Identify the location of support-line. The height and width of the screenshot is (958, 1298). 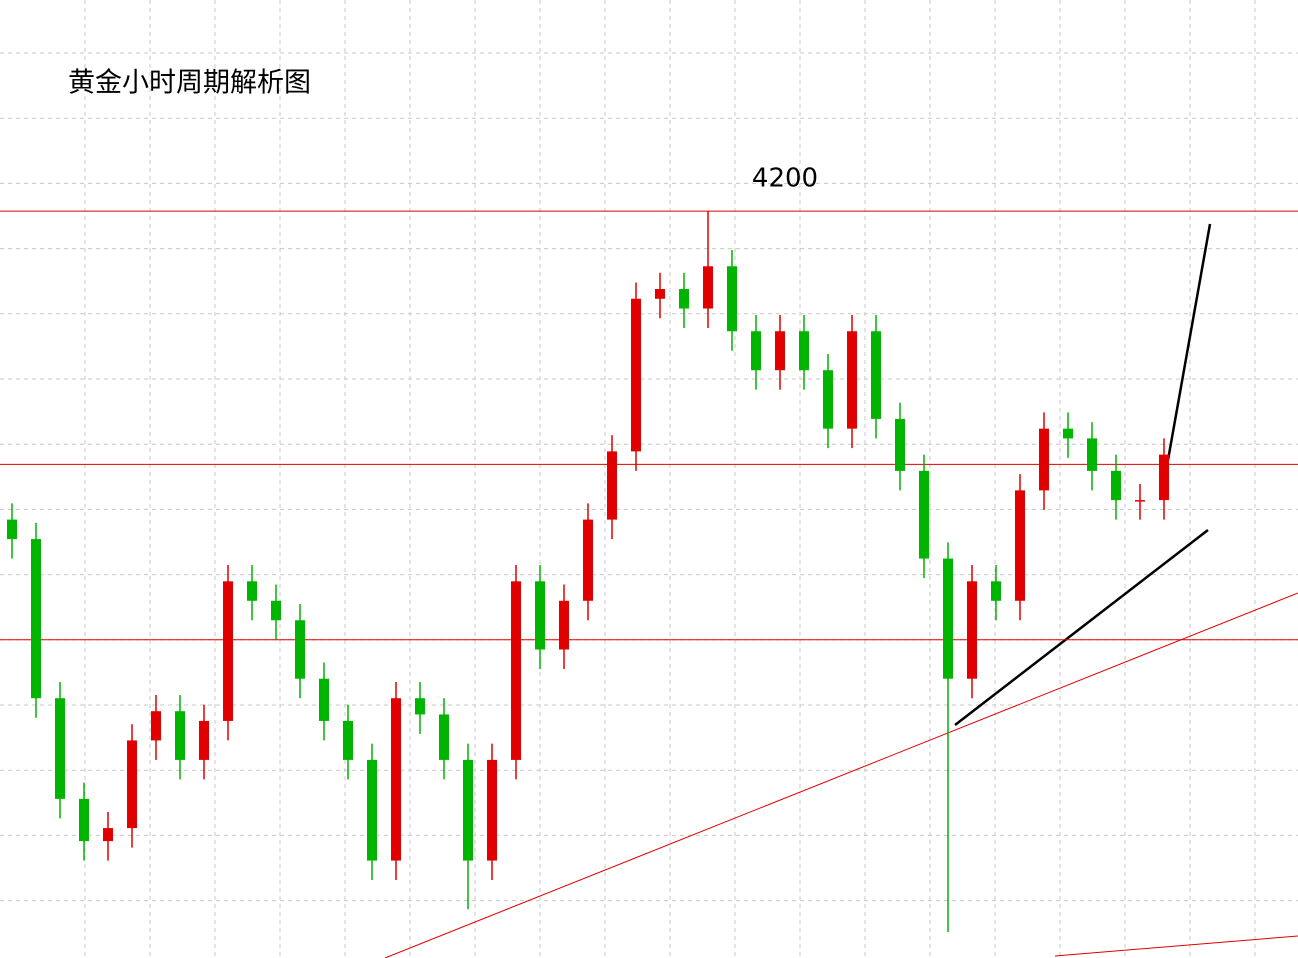
(1176, 946).